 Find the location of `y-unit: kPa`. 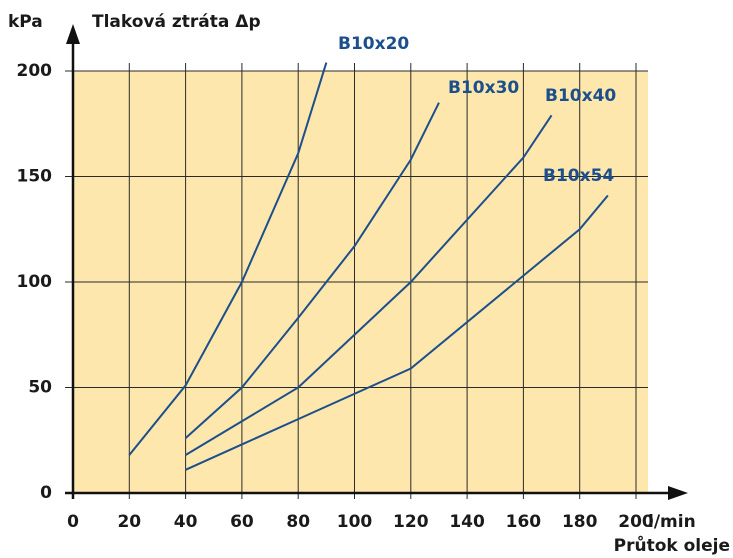

y-unit: kPa is located at coordinates (25, 22).